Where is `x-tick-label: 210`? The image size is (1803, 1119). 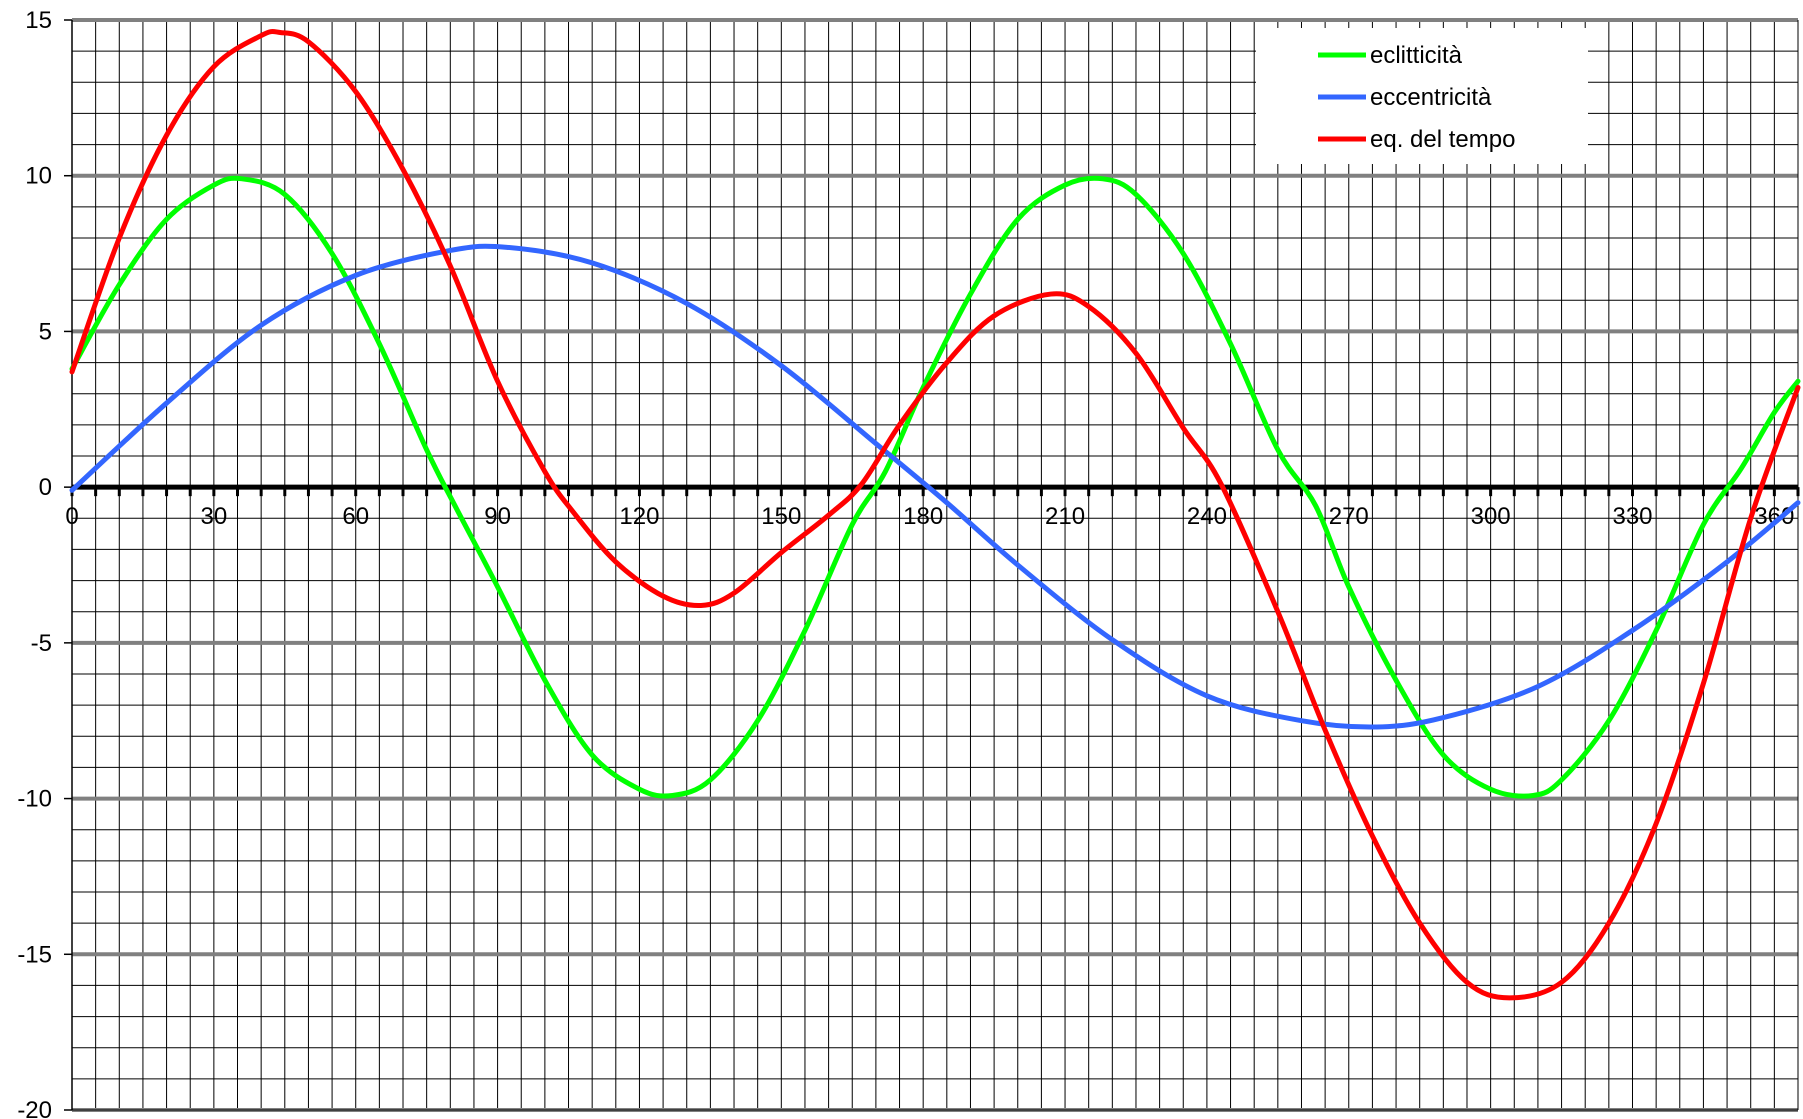 x-tick-label: 210 is located at coordinates (1065, 516).